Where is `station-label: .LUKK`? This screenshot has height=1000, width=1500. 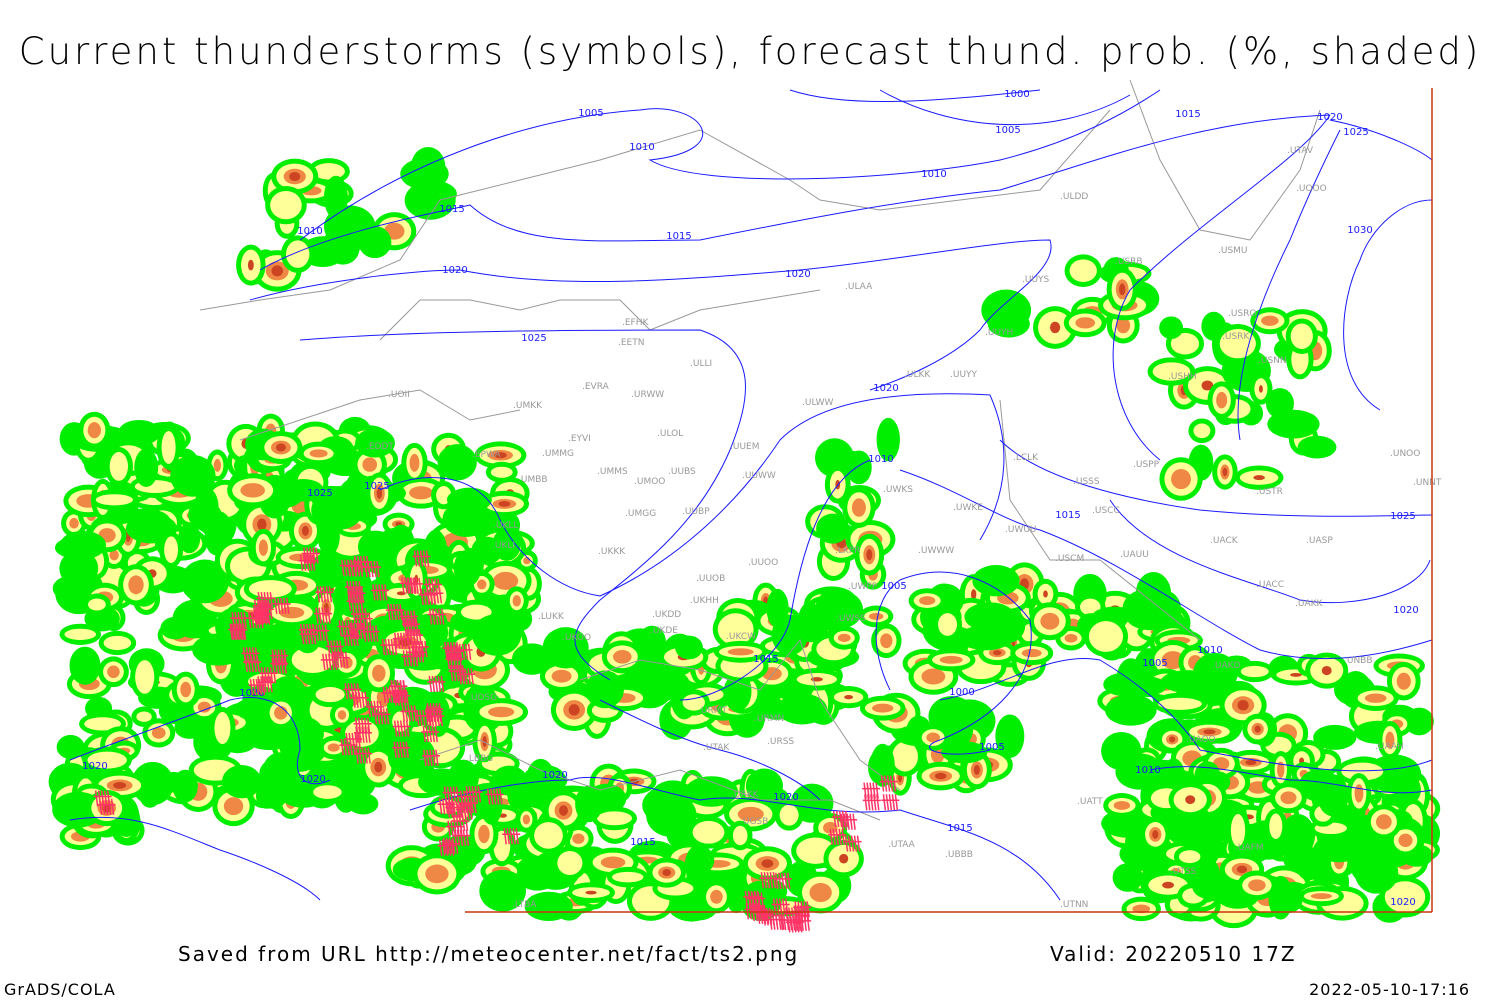
station-label: .LUKK is located at coordinates (551, 617).